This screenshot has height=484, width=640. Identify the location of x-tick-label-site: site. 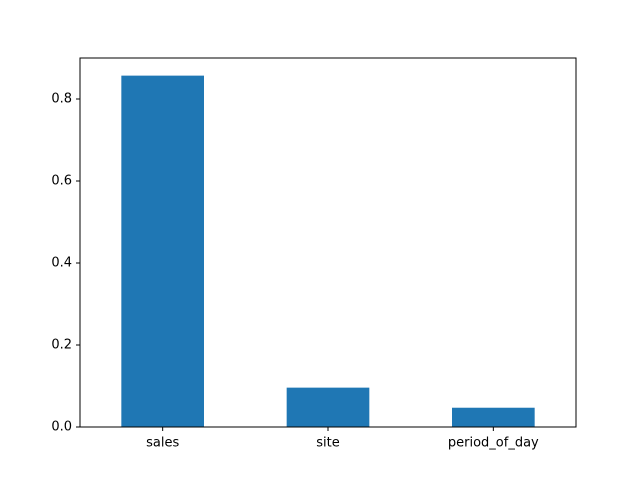
(327, 443).